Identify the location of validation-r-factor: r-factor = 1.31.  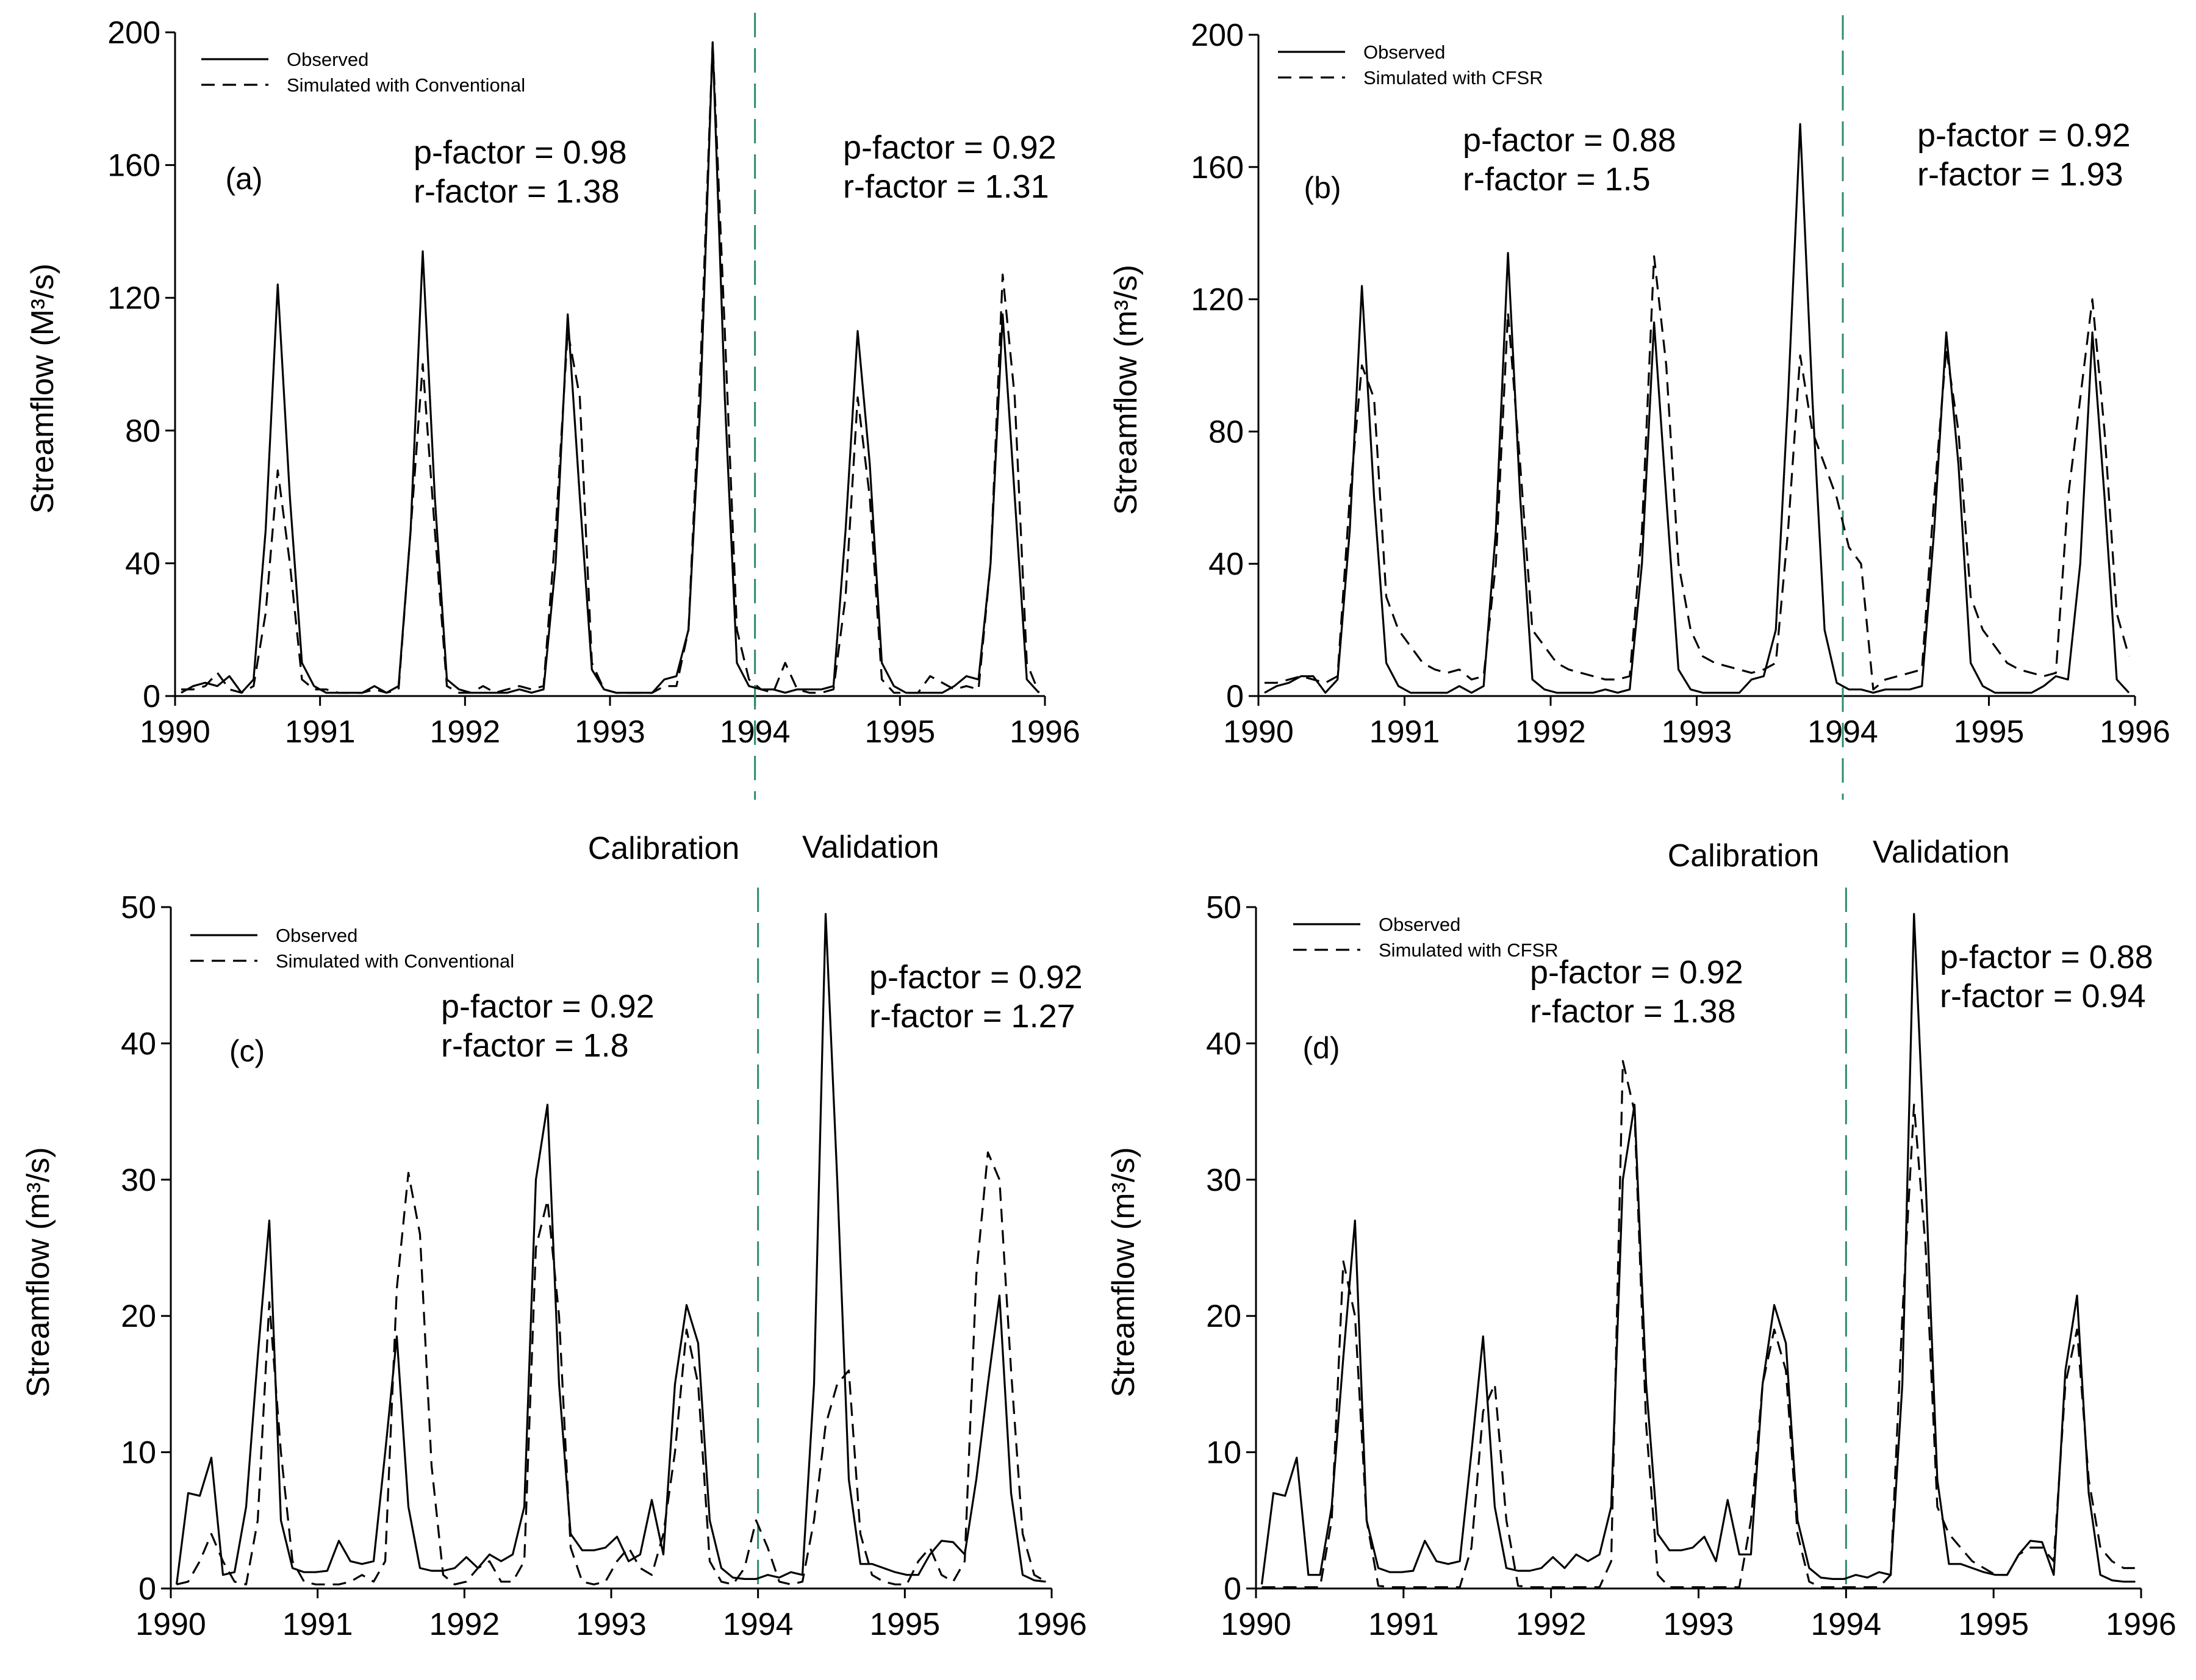
(946, 186).